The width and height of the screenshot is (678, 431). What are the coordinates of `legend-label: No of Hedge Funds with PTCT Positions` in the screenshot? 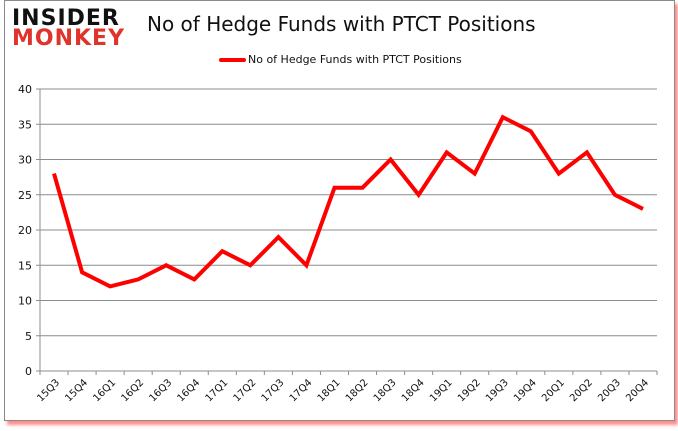 It's located at (355, 59).